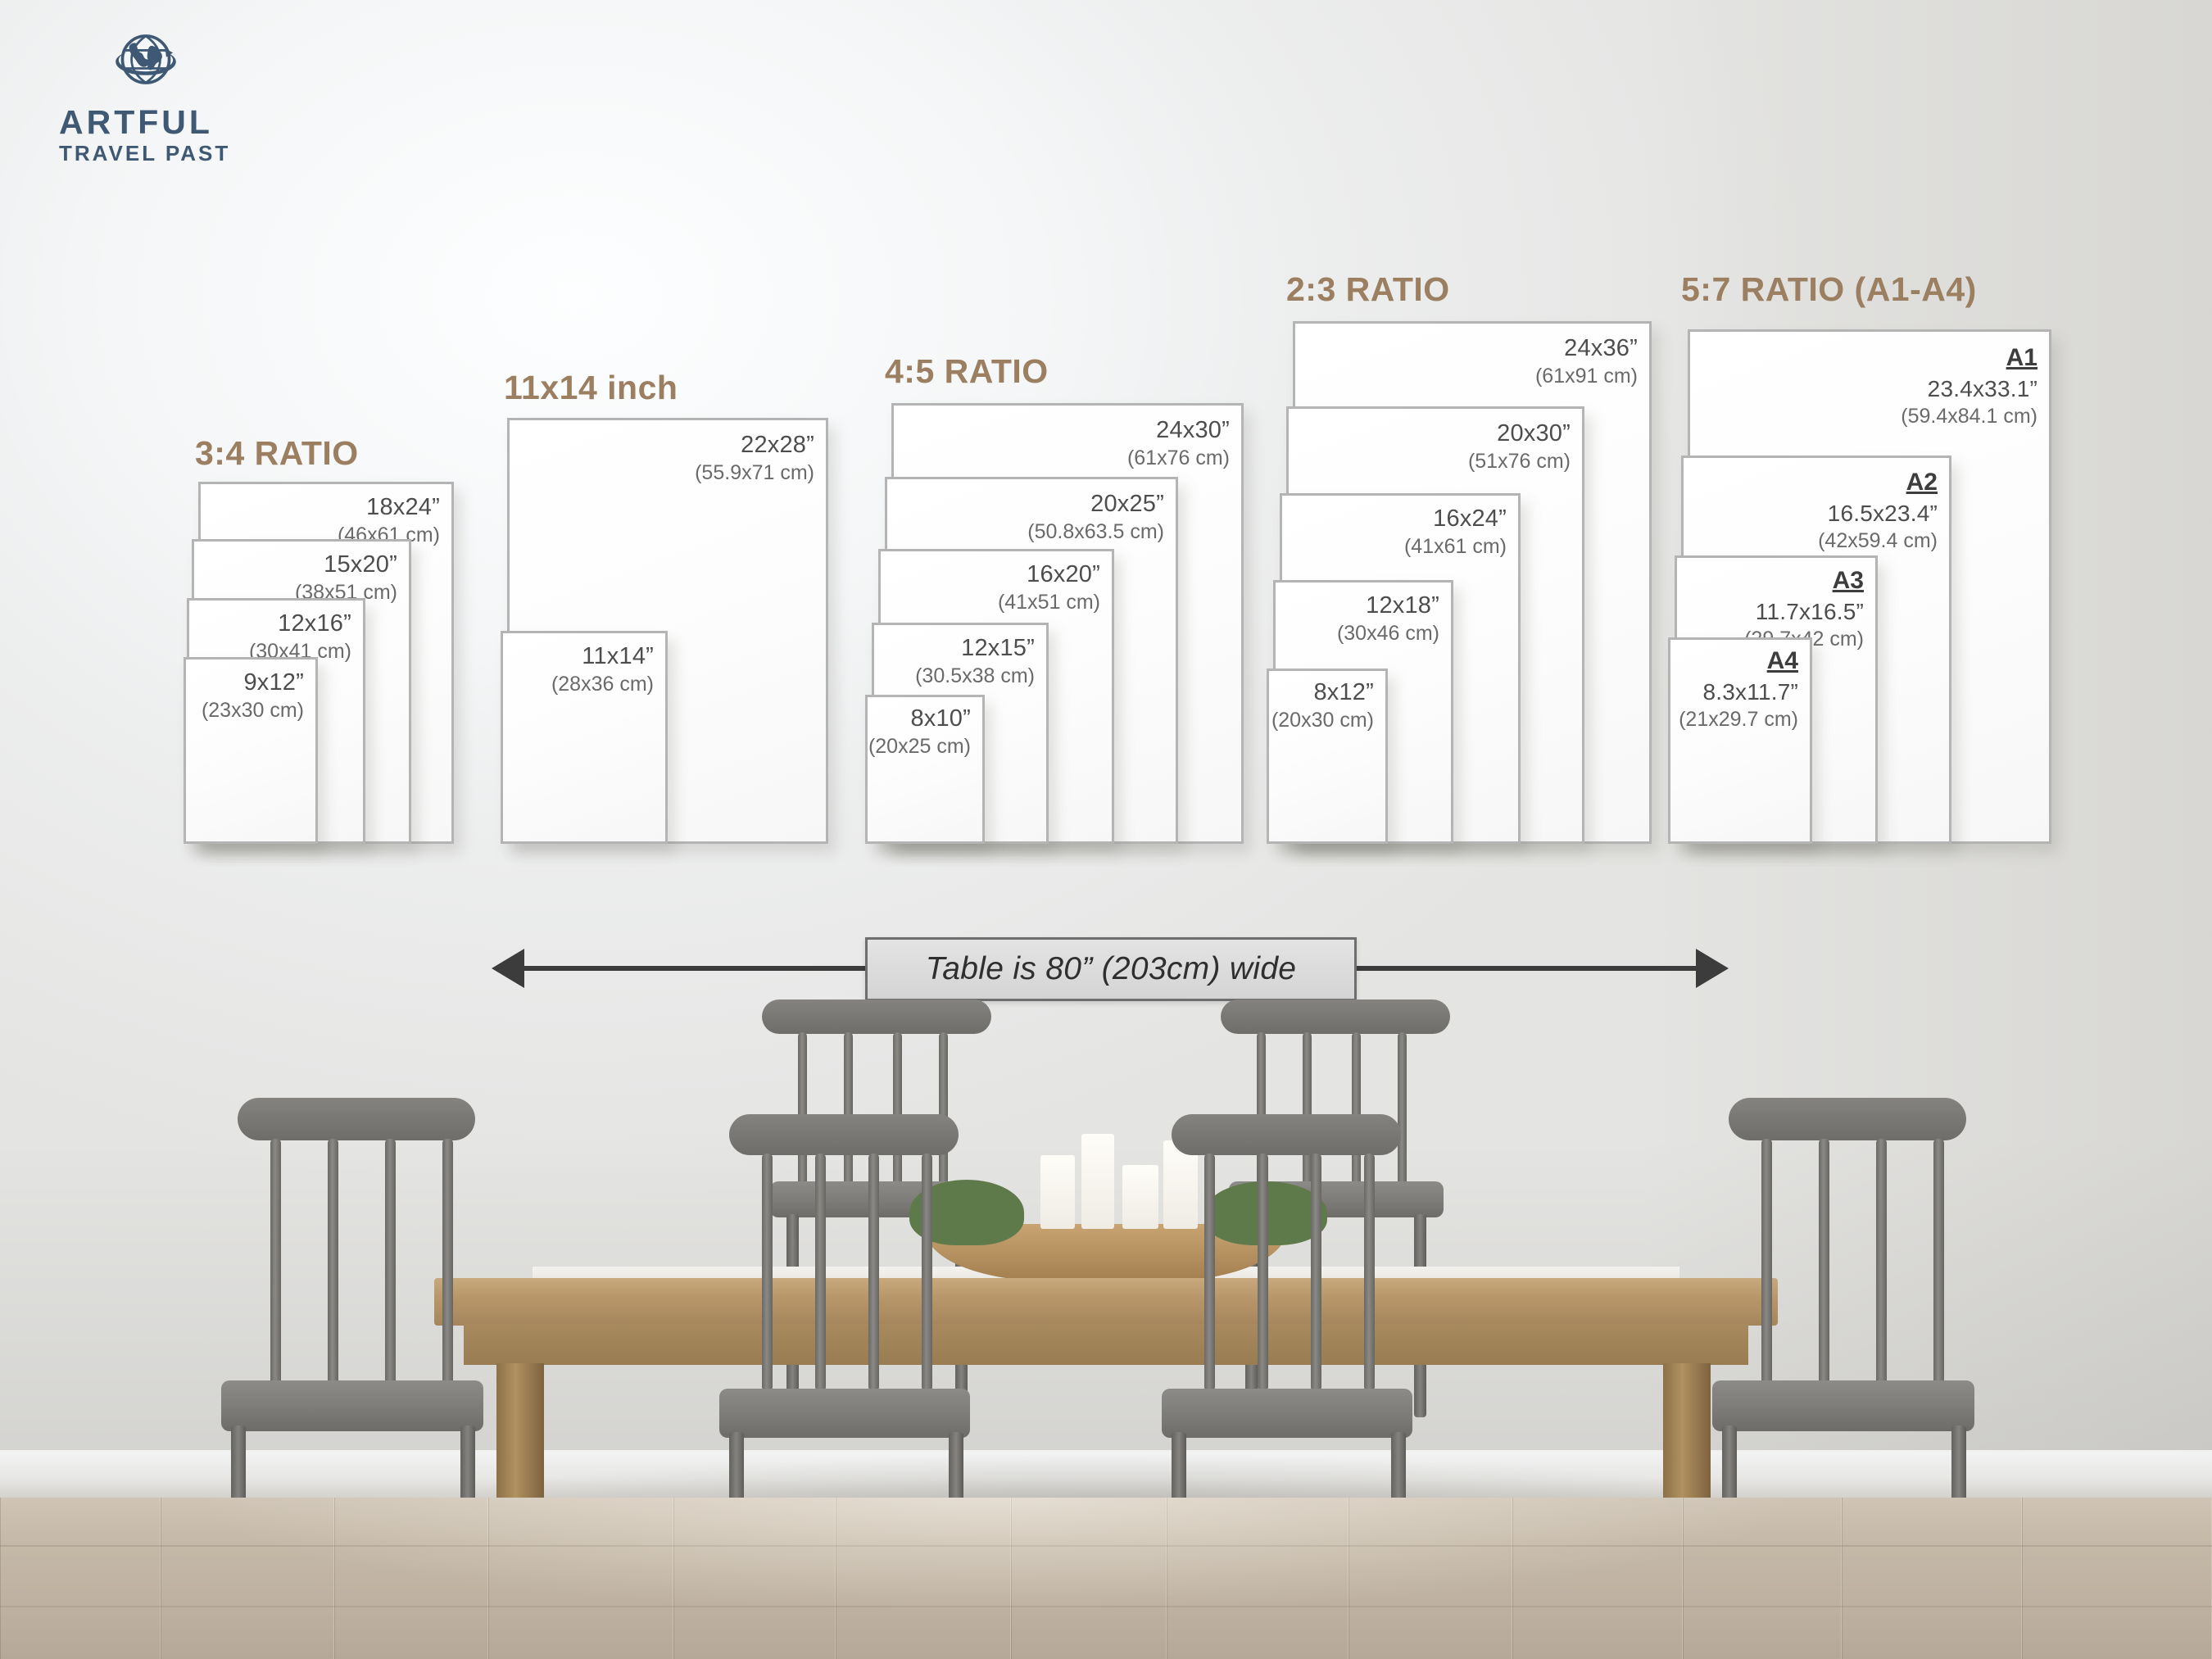 This screenshot has height=1659, width=2212. I want to click on floor-light-glow, so click(1106, 1578).